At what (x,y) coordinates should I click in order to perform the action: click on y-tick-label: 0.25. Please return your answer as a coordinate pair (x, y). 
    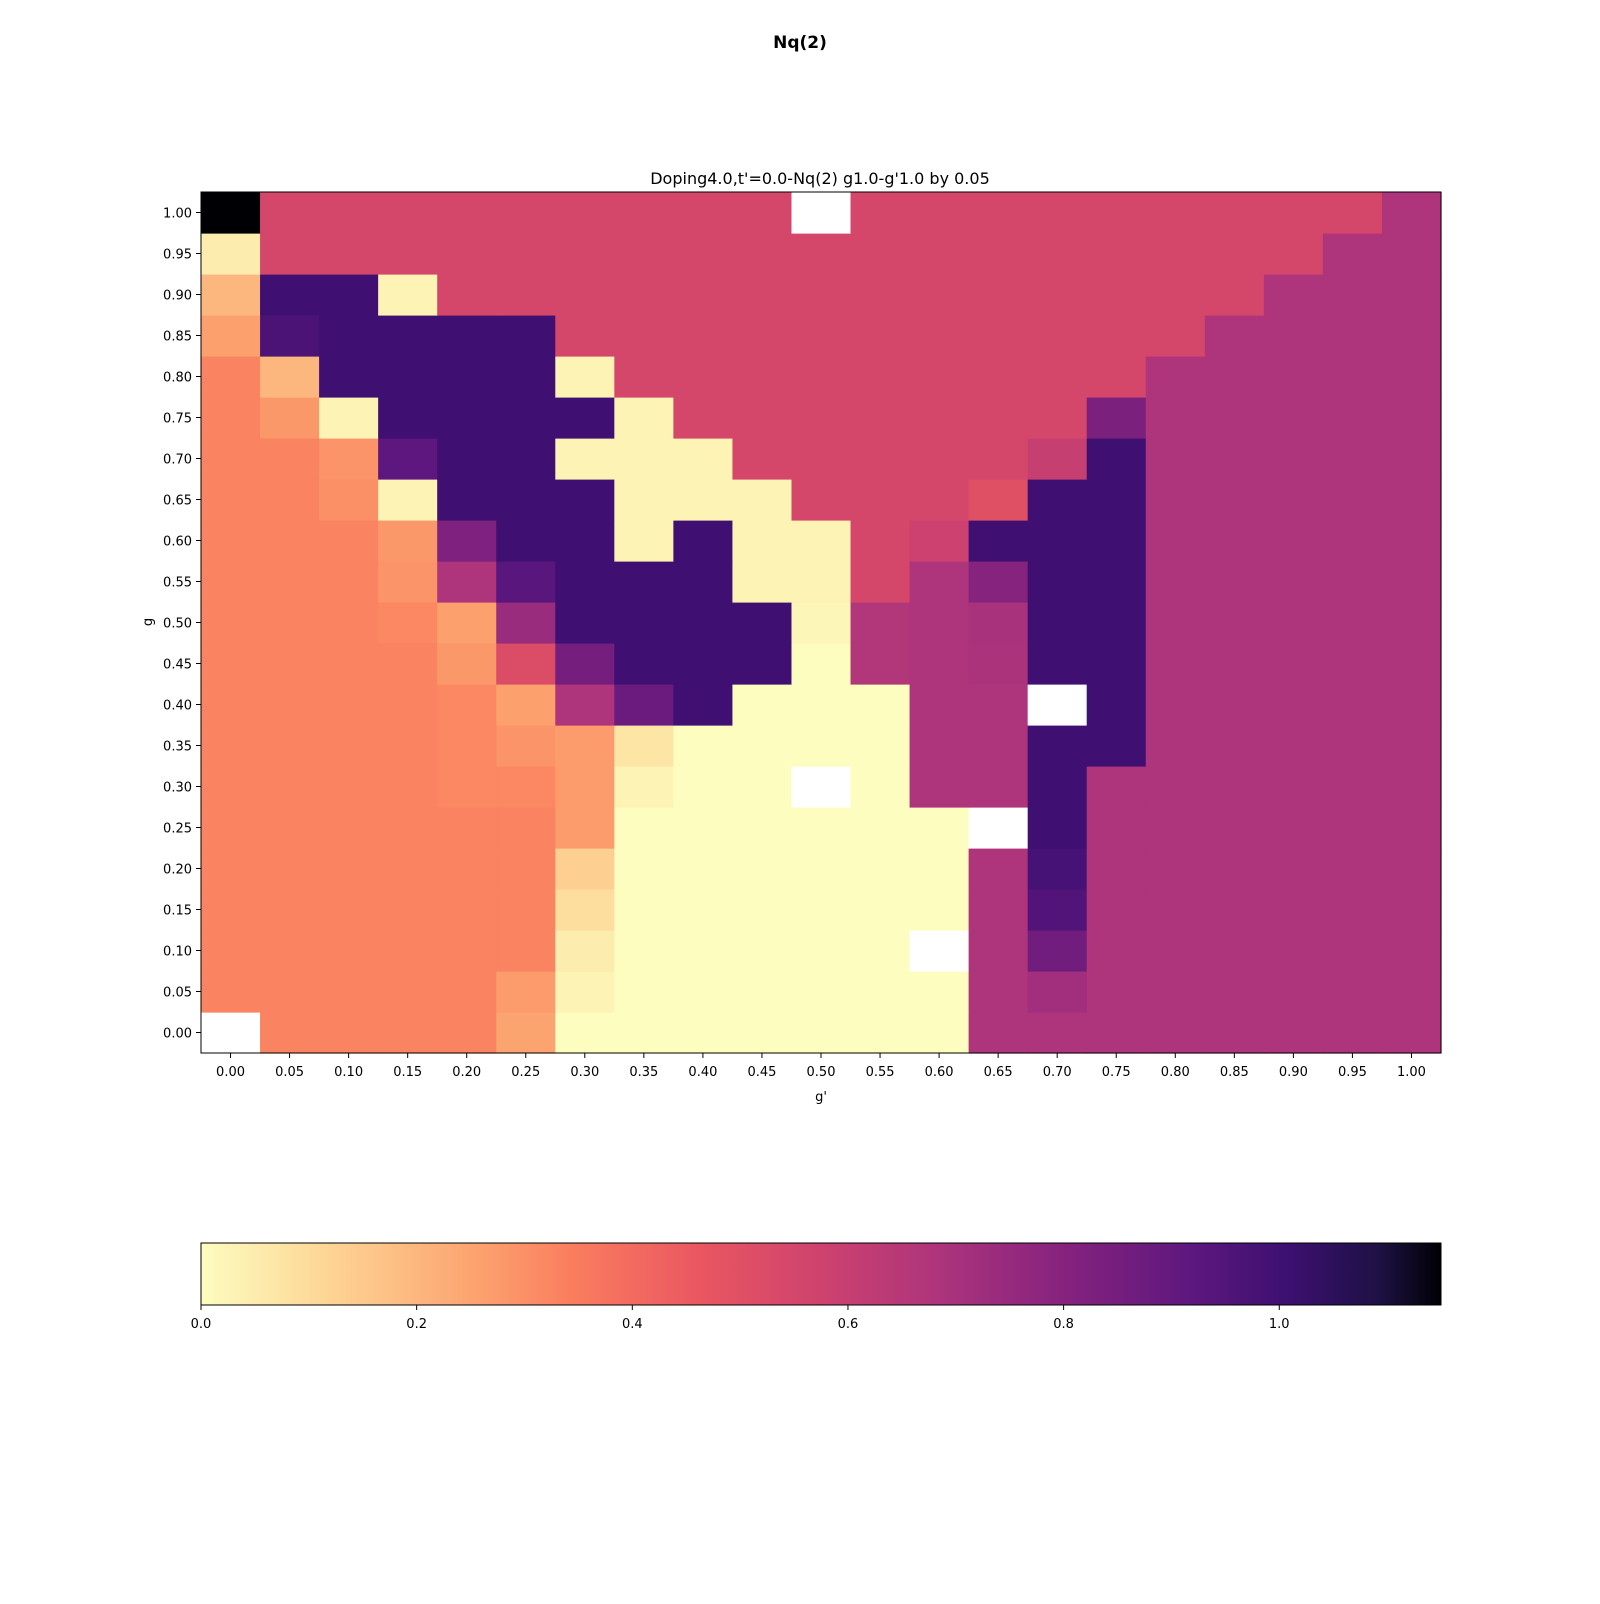
    Looking at the image, I should click on (177, 829).